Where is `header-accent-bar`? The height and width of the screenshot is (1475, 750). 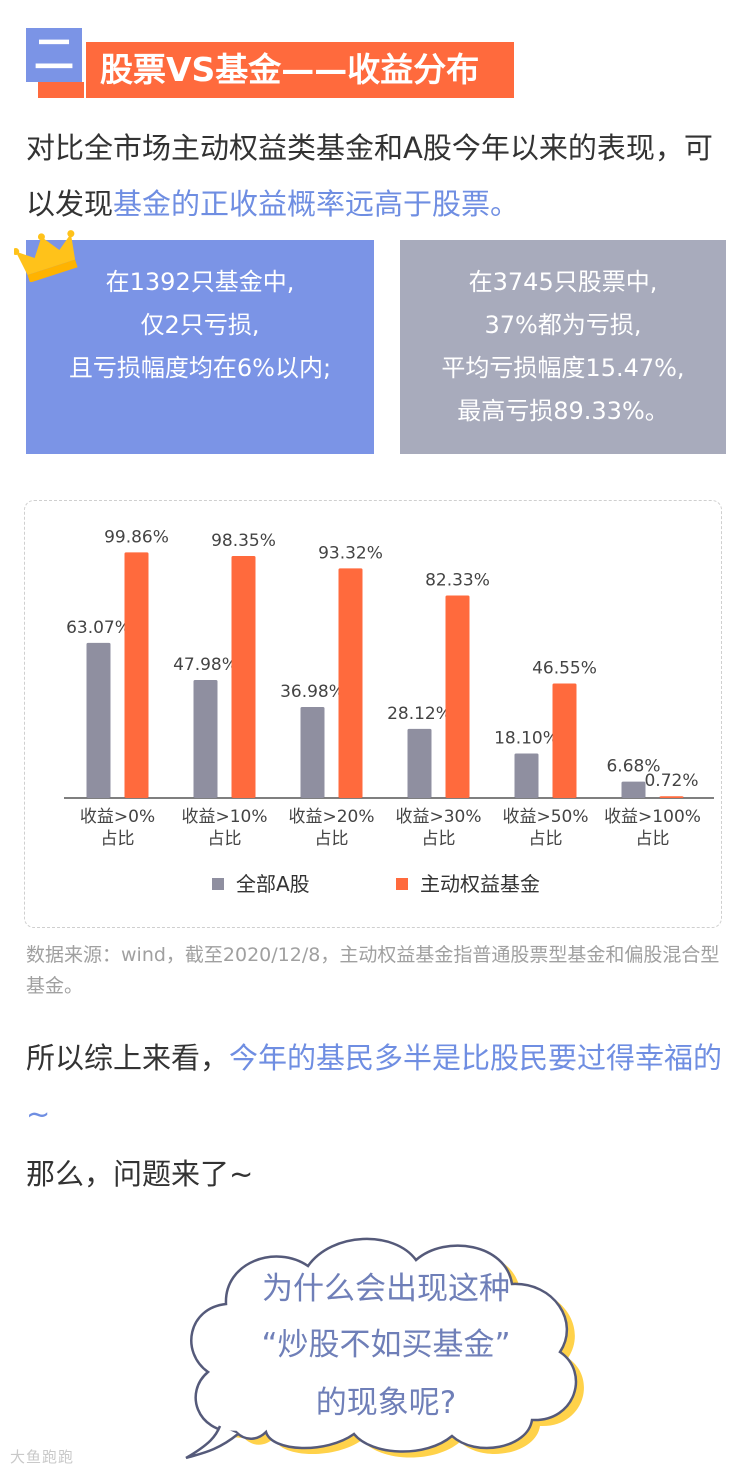 header-accent-bar is located at coordinates (61, 90).